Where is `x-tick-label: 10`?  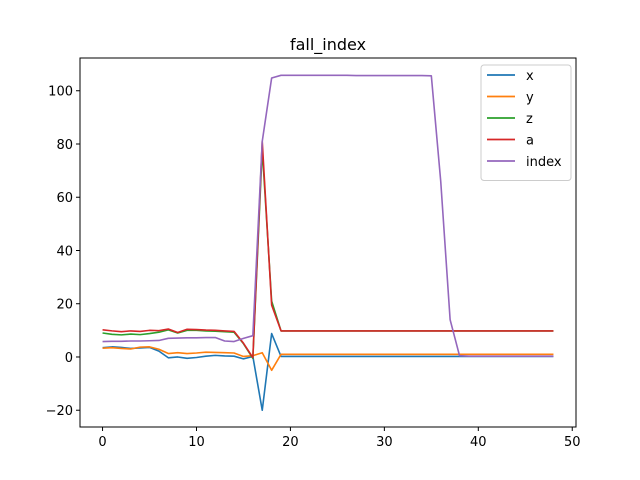 x-tick-label: 10 is located at coordinates (196, 442).